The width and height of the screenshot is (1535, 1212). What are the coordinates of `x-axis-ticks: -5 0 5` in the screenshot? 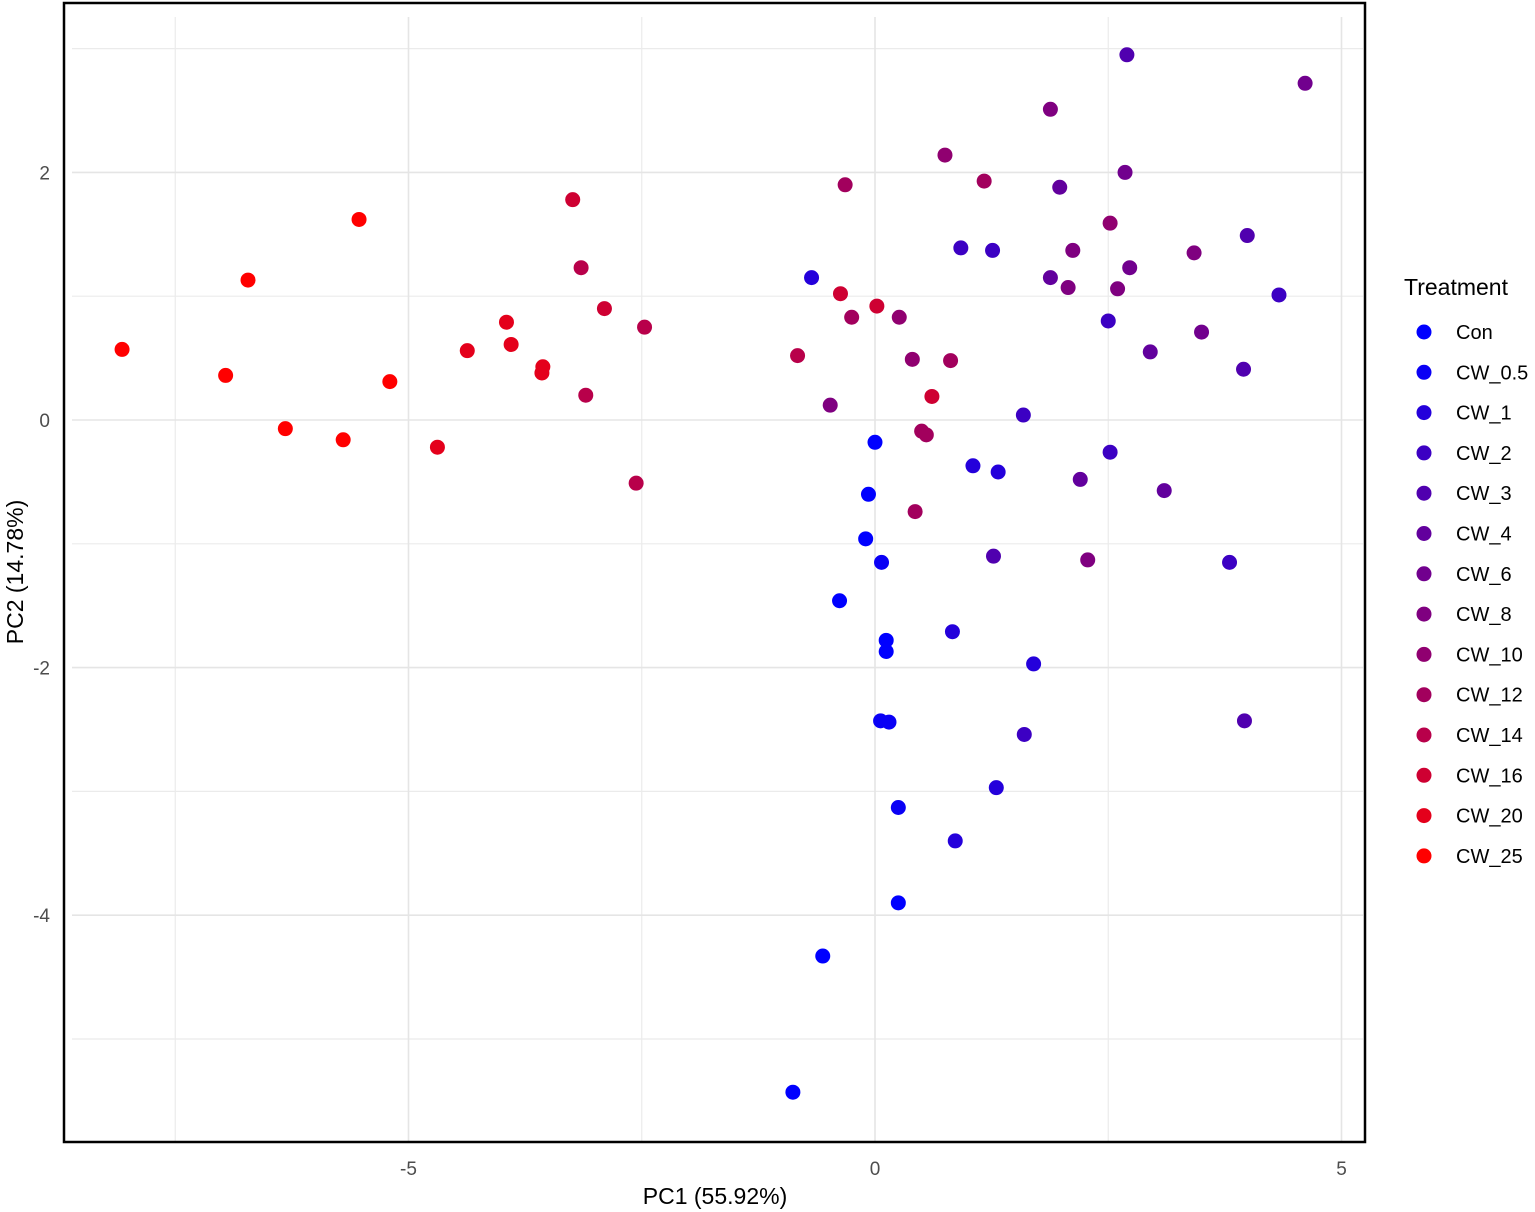 It's located at (873, 1169).